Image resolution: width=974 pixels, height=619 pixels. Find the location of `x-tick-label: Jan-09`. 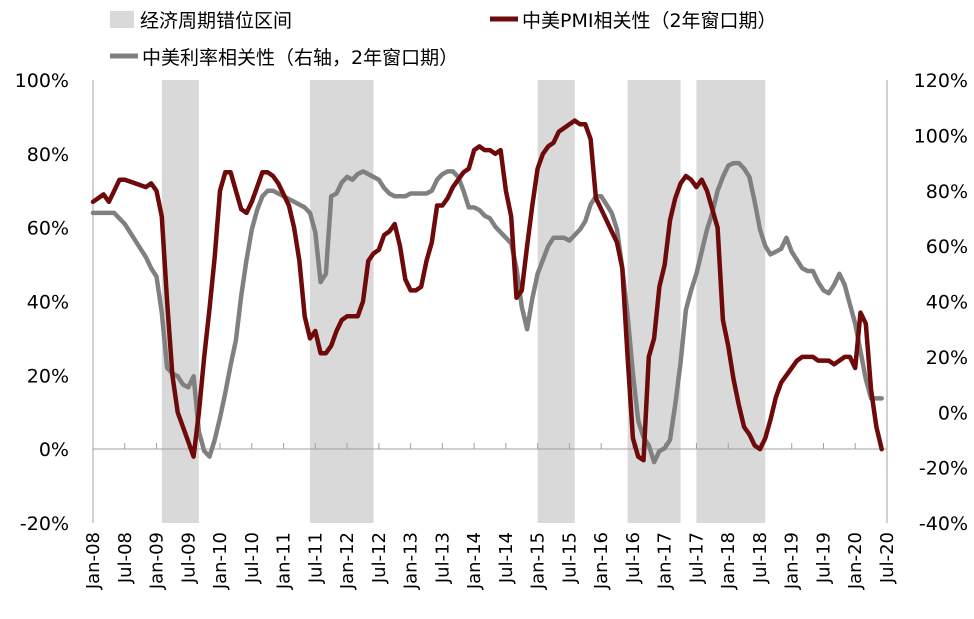

x-tick-label: Jan-09 is located at coordinates (157, 561).